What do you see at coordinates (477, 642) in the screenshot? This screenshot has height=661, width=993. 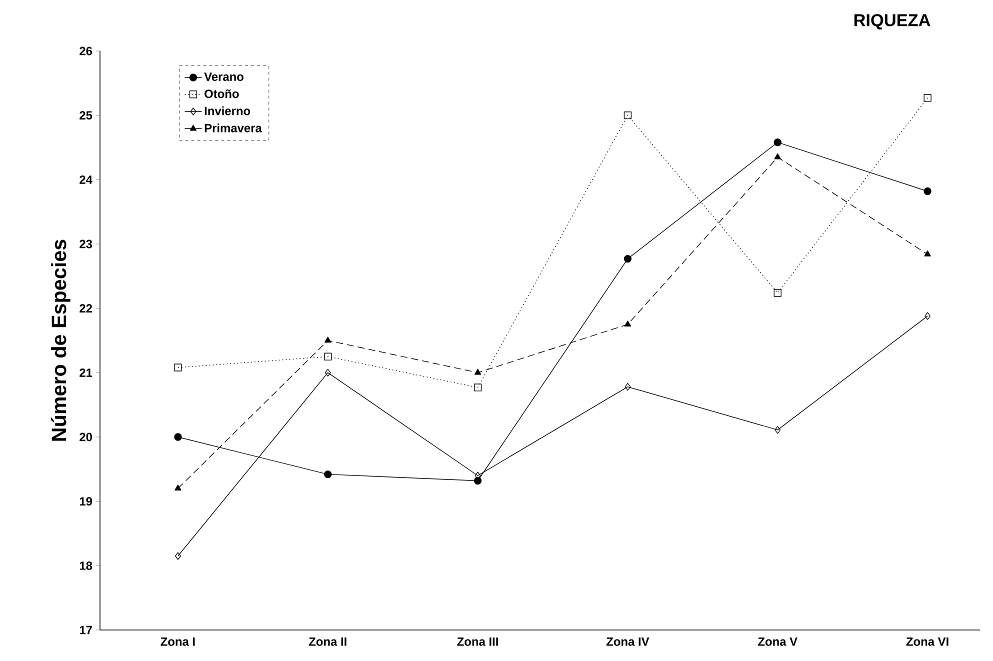 I see `x-tick-label: Zona III` at bounding box center [477, 642].